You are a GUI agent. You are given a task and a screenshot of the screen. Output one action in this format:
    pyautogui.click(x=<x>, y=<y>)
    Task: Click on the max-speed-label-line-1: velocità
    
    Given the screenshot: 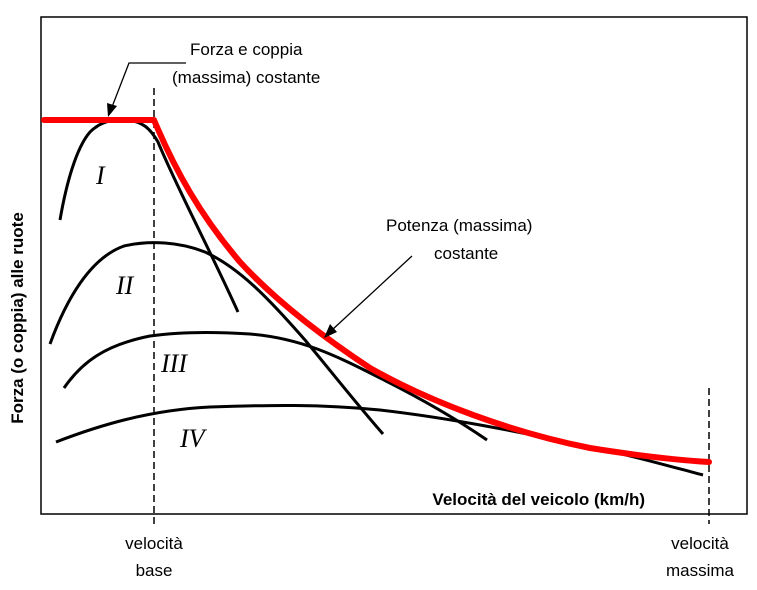 What is the action you would take?
    pyautogui.click(x=700, y=543)
    